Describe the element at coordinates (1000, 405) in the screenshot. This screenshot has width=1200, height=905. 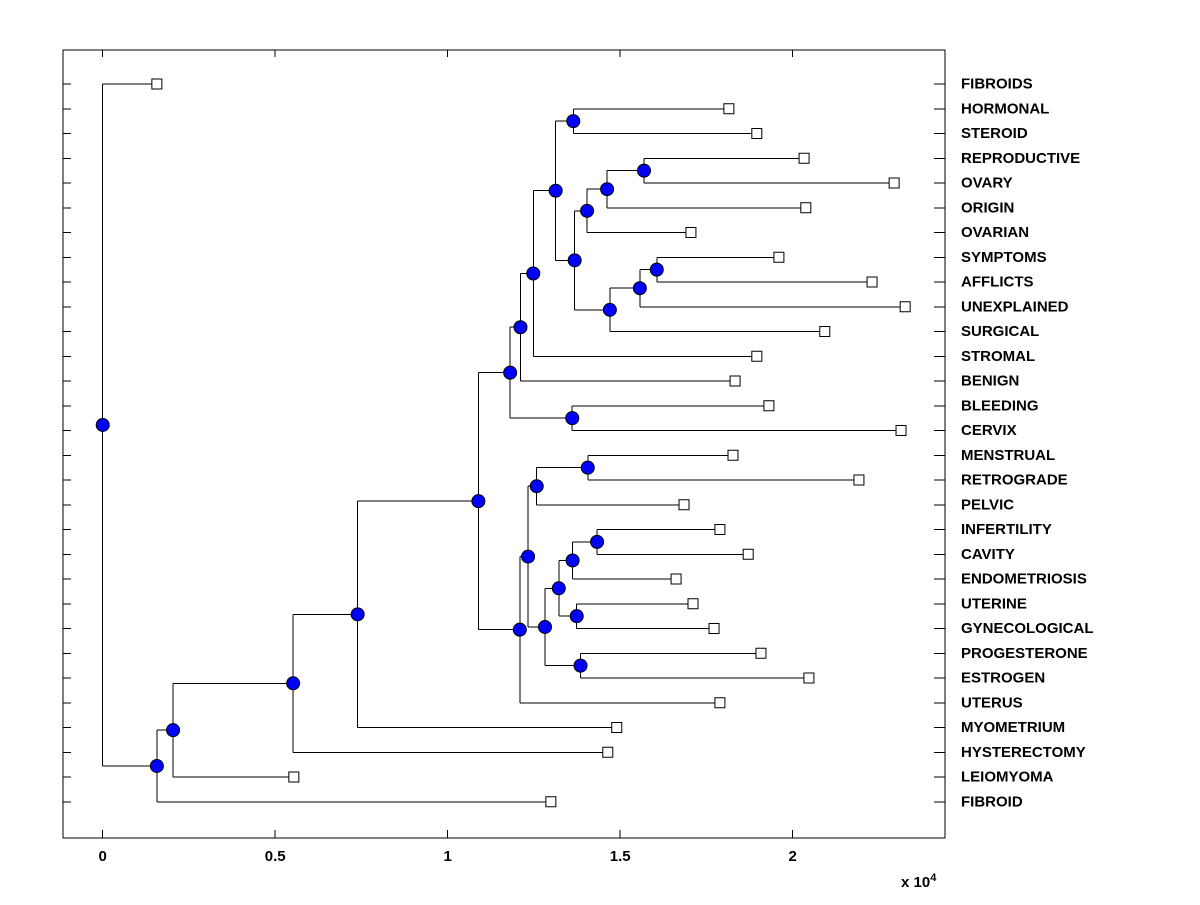
I see `leaf-label: BLEEDING` at that location.